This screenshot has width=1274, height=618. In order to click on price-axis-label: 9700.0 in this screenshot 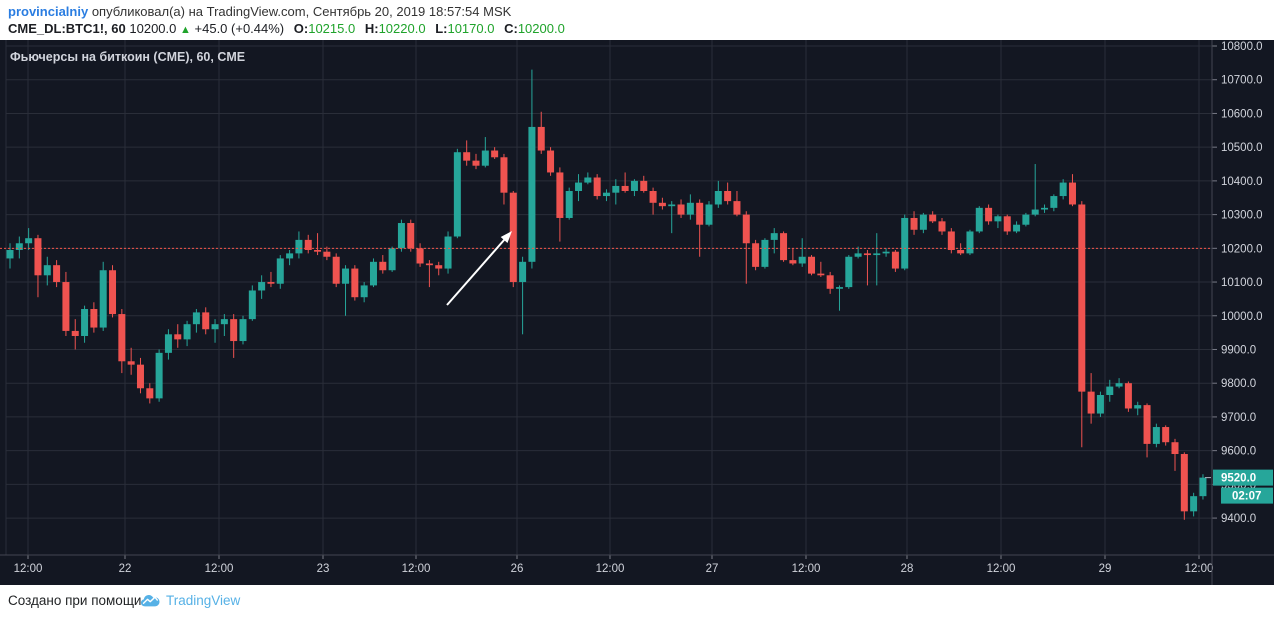, I will do `click(1238, 418)`.